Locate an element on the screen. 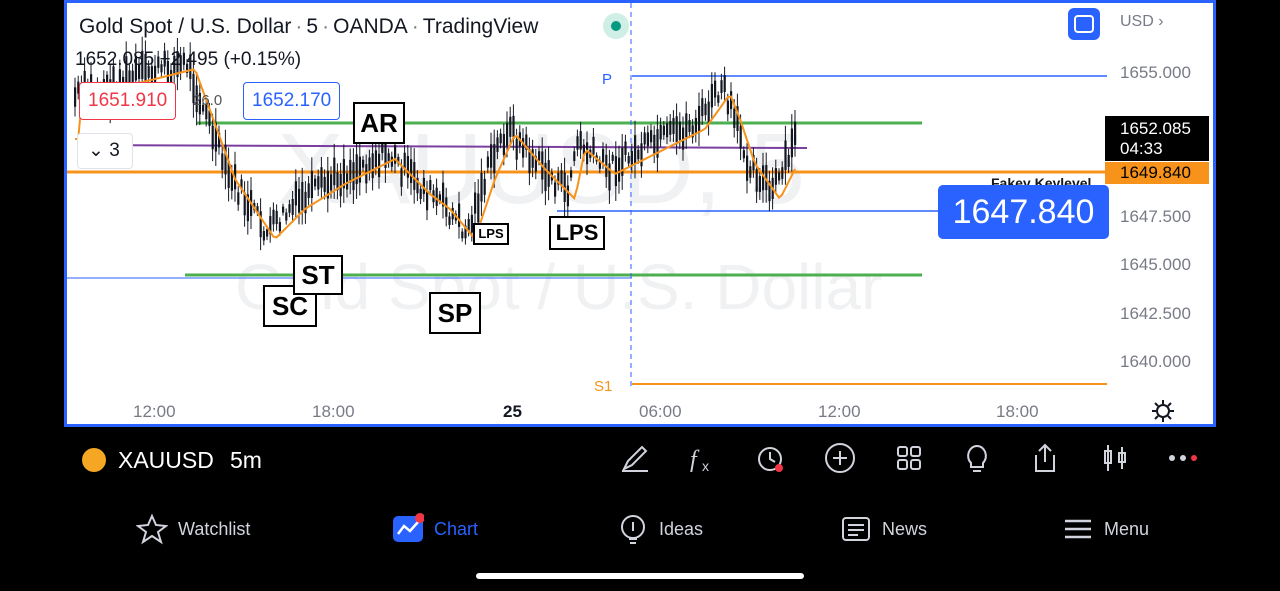 Image resolution: width=1280 pixels, height=591 pixels. fakey-price-badge: 1647.840 is located at coordinates (1023, 212).